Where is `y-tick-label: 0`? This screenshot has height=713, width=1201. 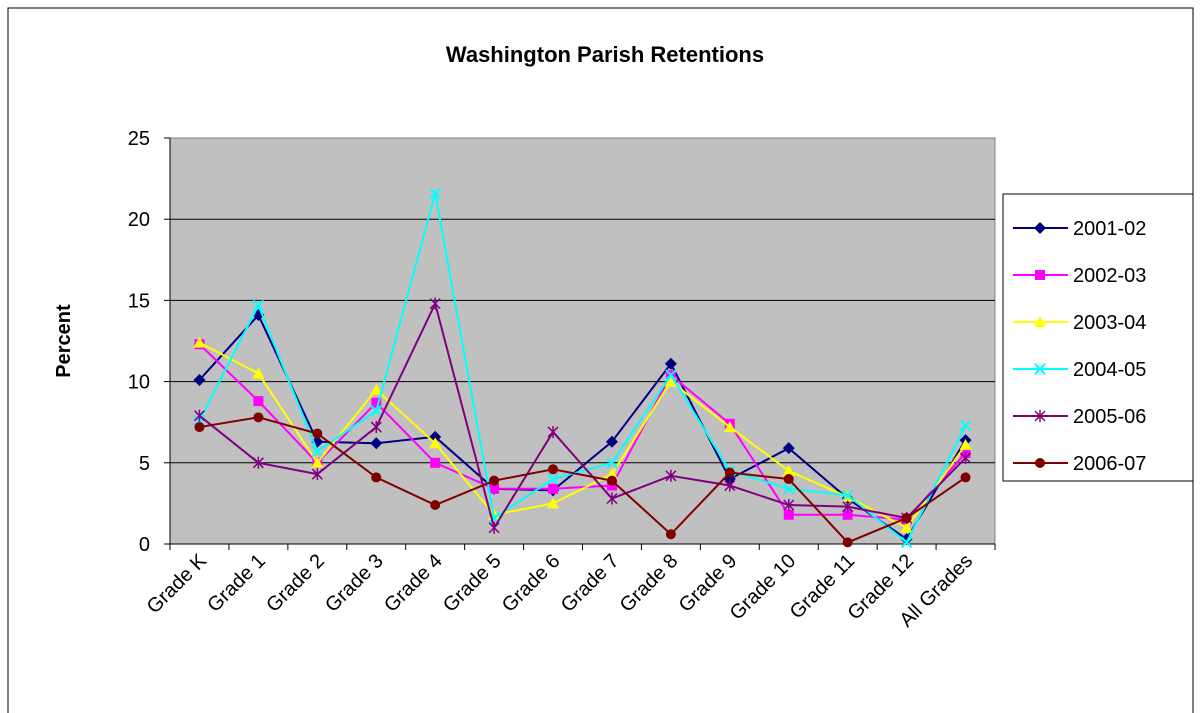 y-tick-label: 0 is located at coordinates (144, 545).